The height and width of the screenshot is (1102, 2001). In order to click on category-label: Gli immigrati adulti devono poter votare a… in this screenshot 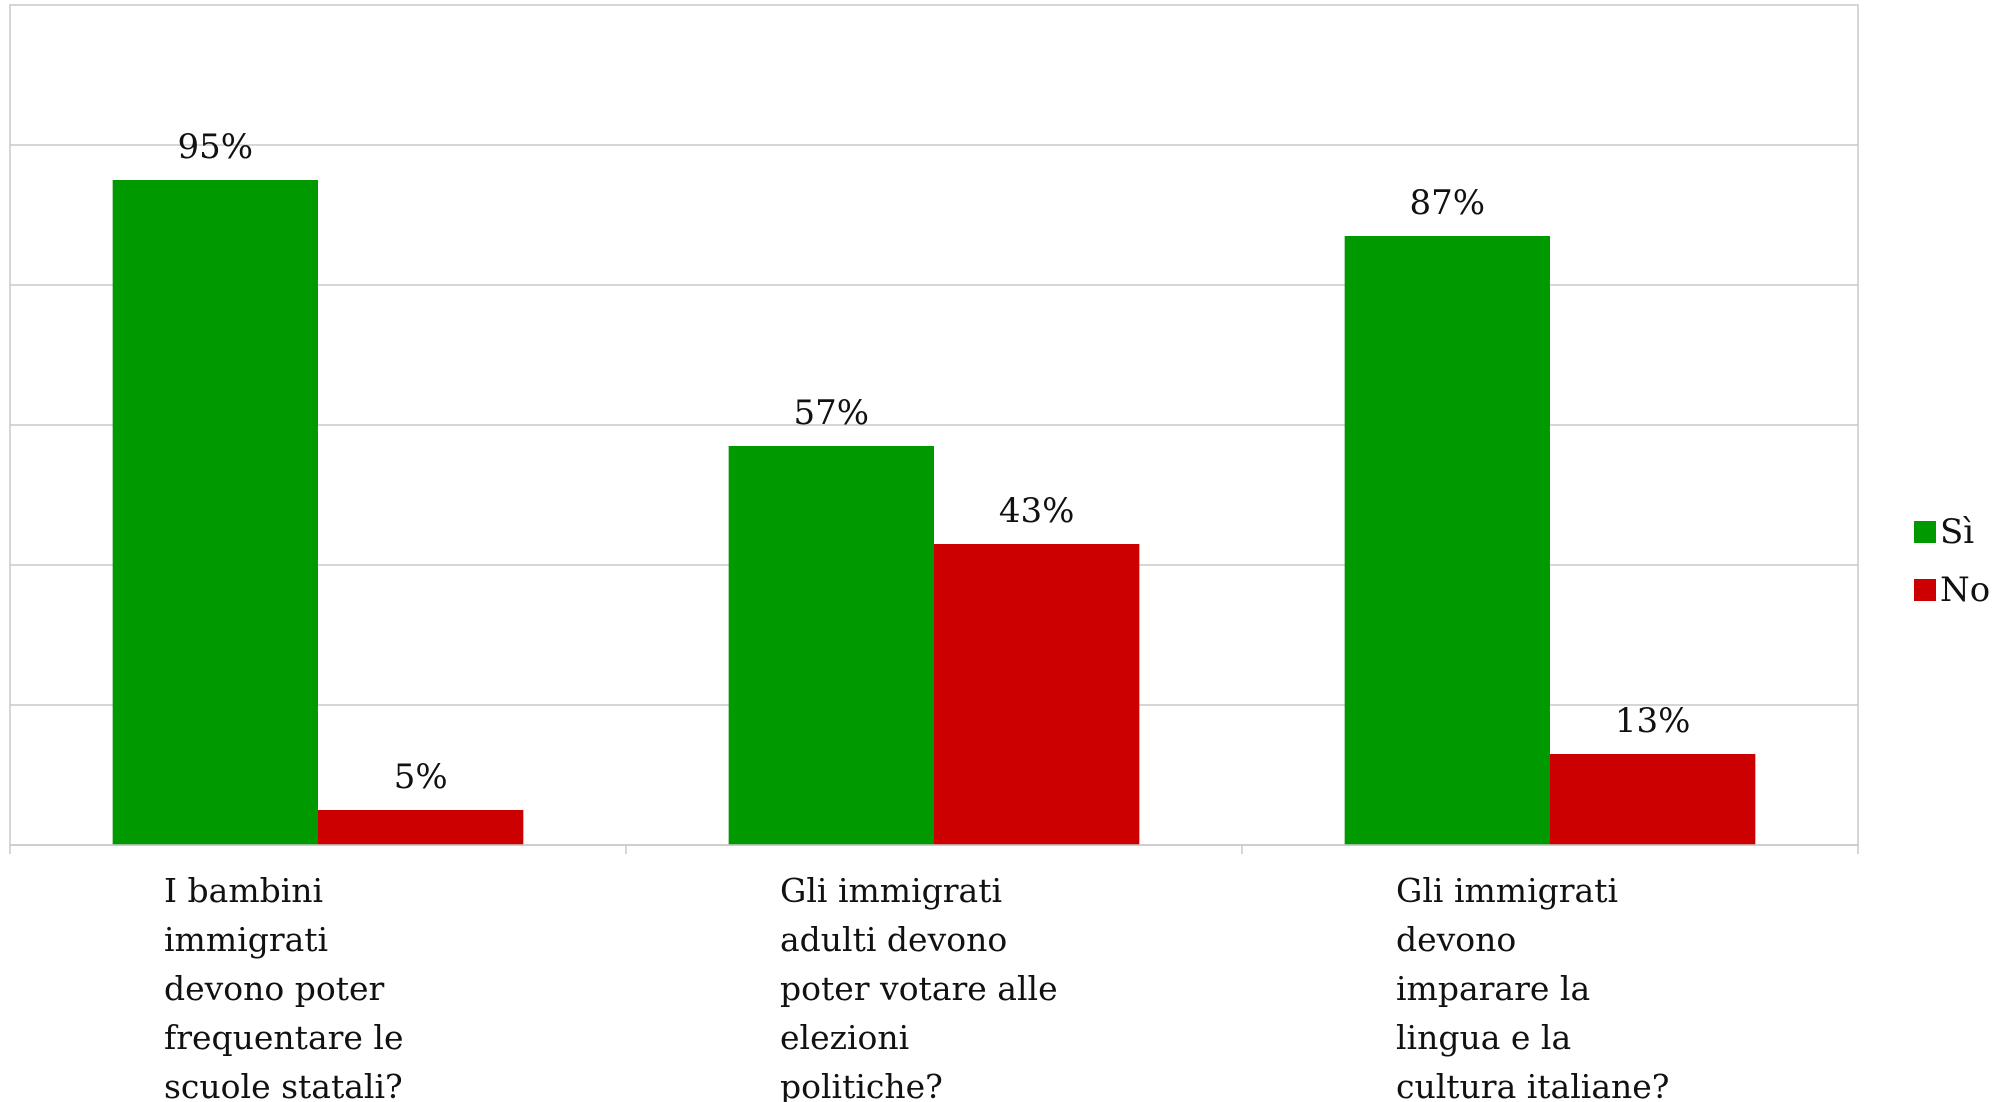, I will do `click(919, 986)`.